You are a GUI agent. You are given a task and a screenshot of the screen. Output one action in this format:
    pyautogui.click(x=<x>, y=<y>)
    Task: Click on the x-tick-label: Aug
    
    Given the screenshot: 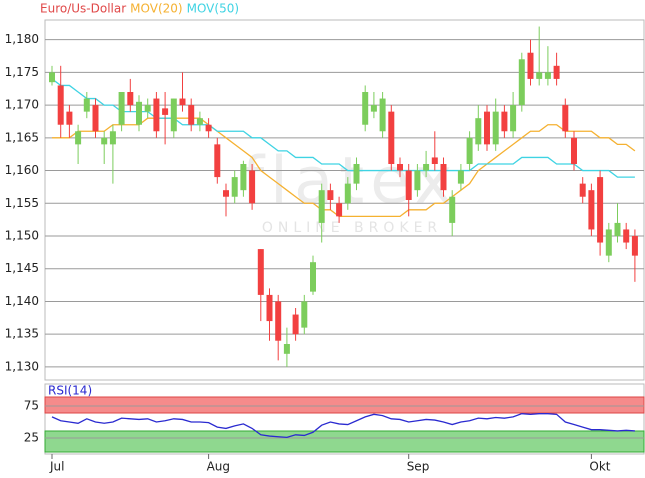 What is the action you would take?
    pyautogui.click(x=218, y=467)
    